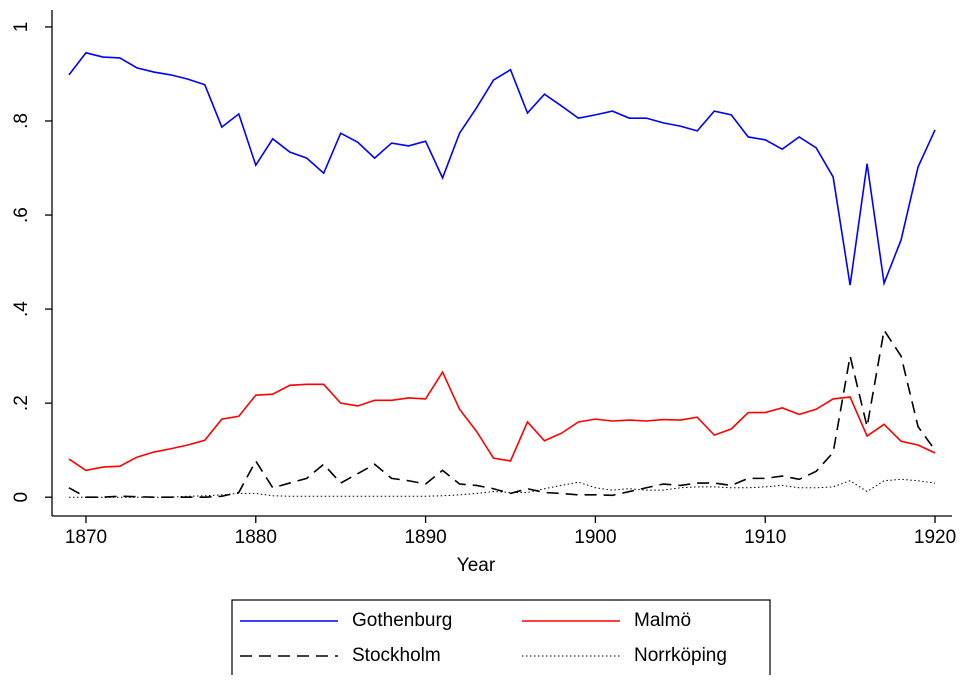  Describe the element at coordinates (21, 121) in the screenshot. I see `y-tick-label: .8` at that location.